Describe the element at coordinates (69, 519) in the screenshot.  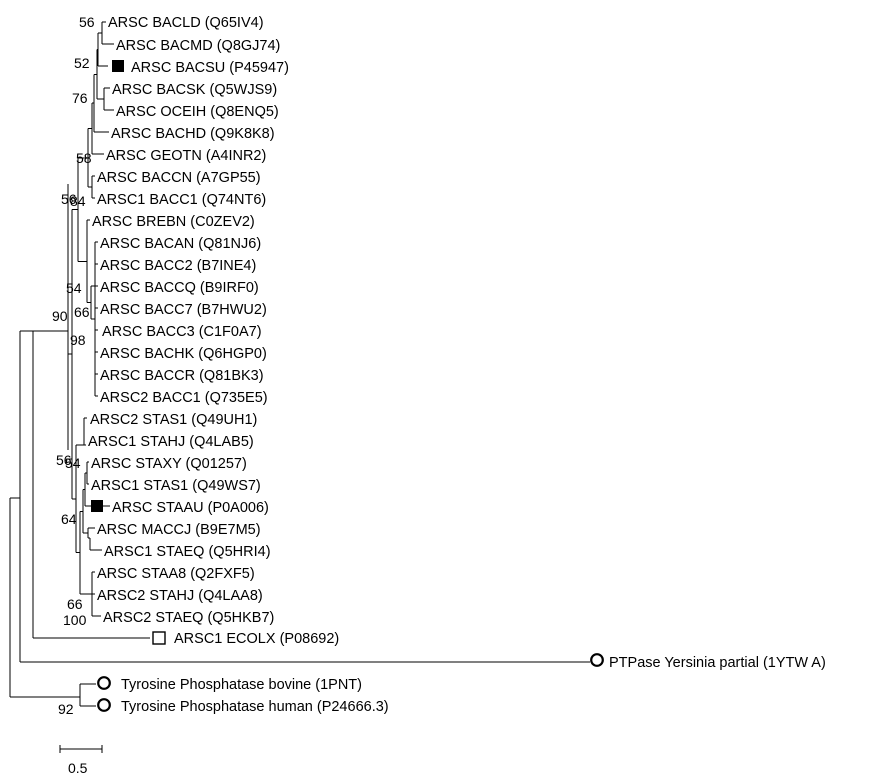
I see `bootstrap-value: 64` at that location.